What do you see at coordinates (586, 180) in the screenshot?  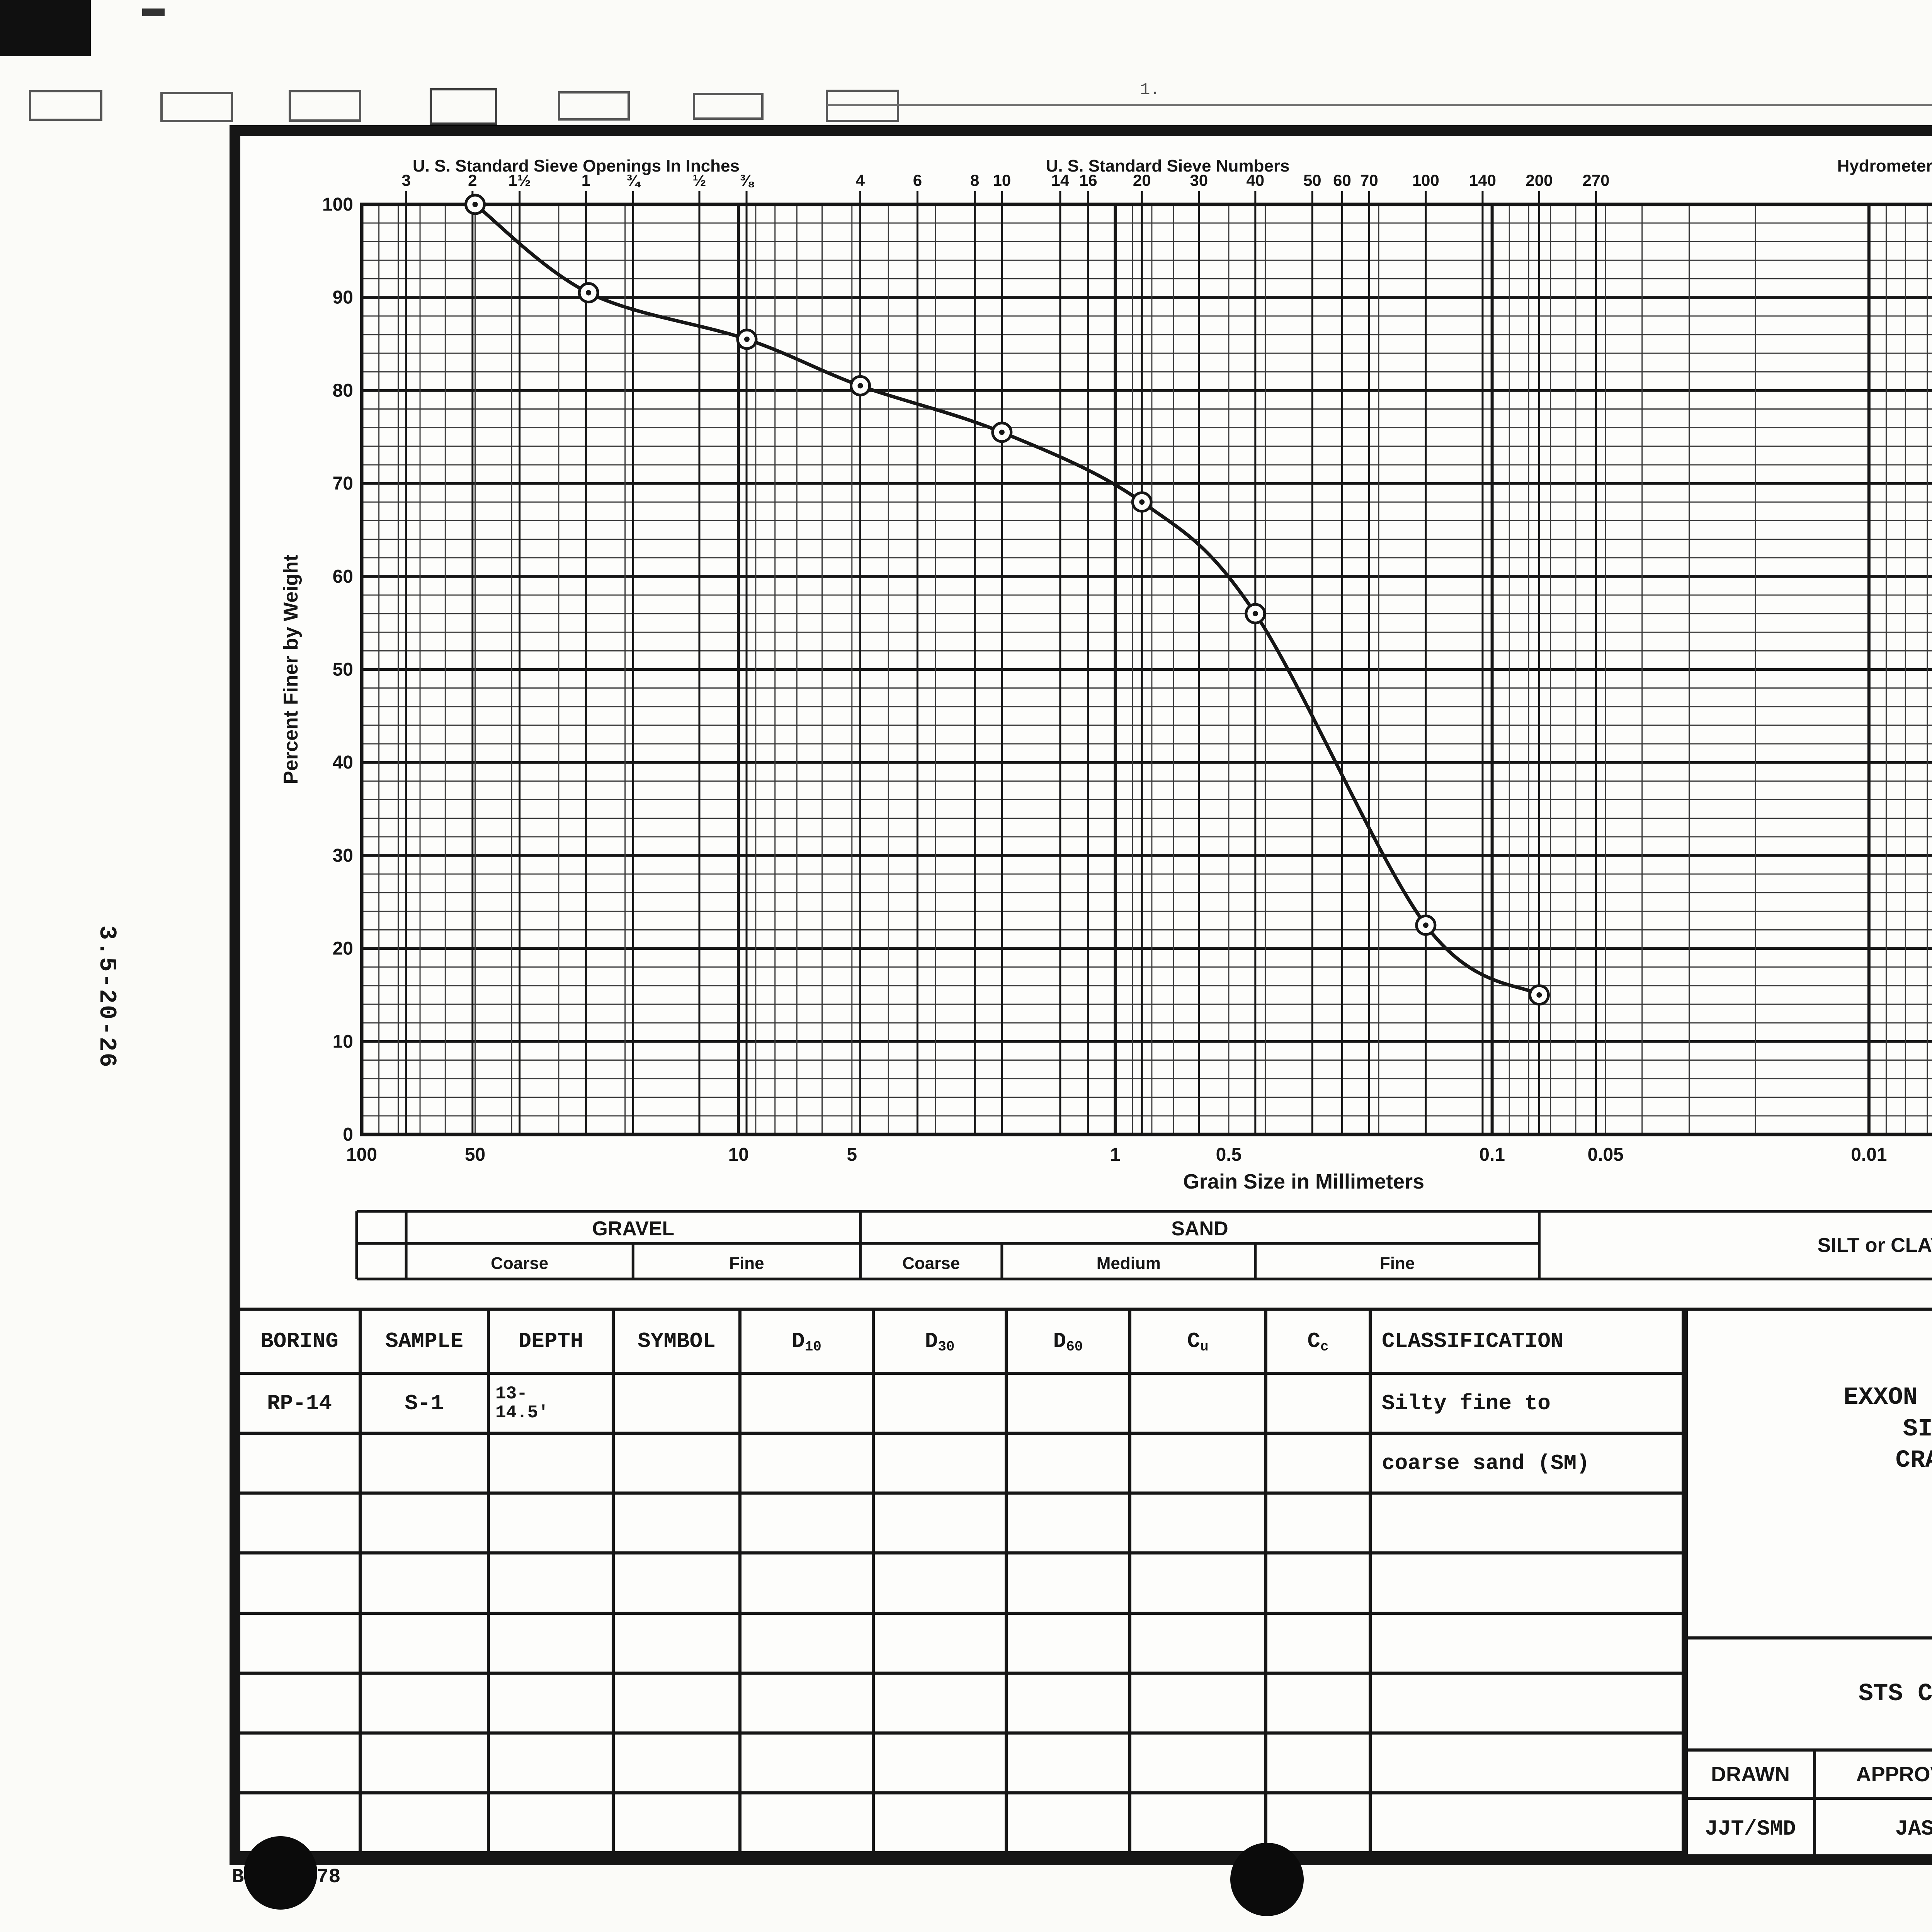 I see `svg-text: 1` at bounding box center [586, 180].